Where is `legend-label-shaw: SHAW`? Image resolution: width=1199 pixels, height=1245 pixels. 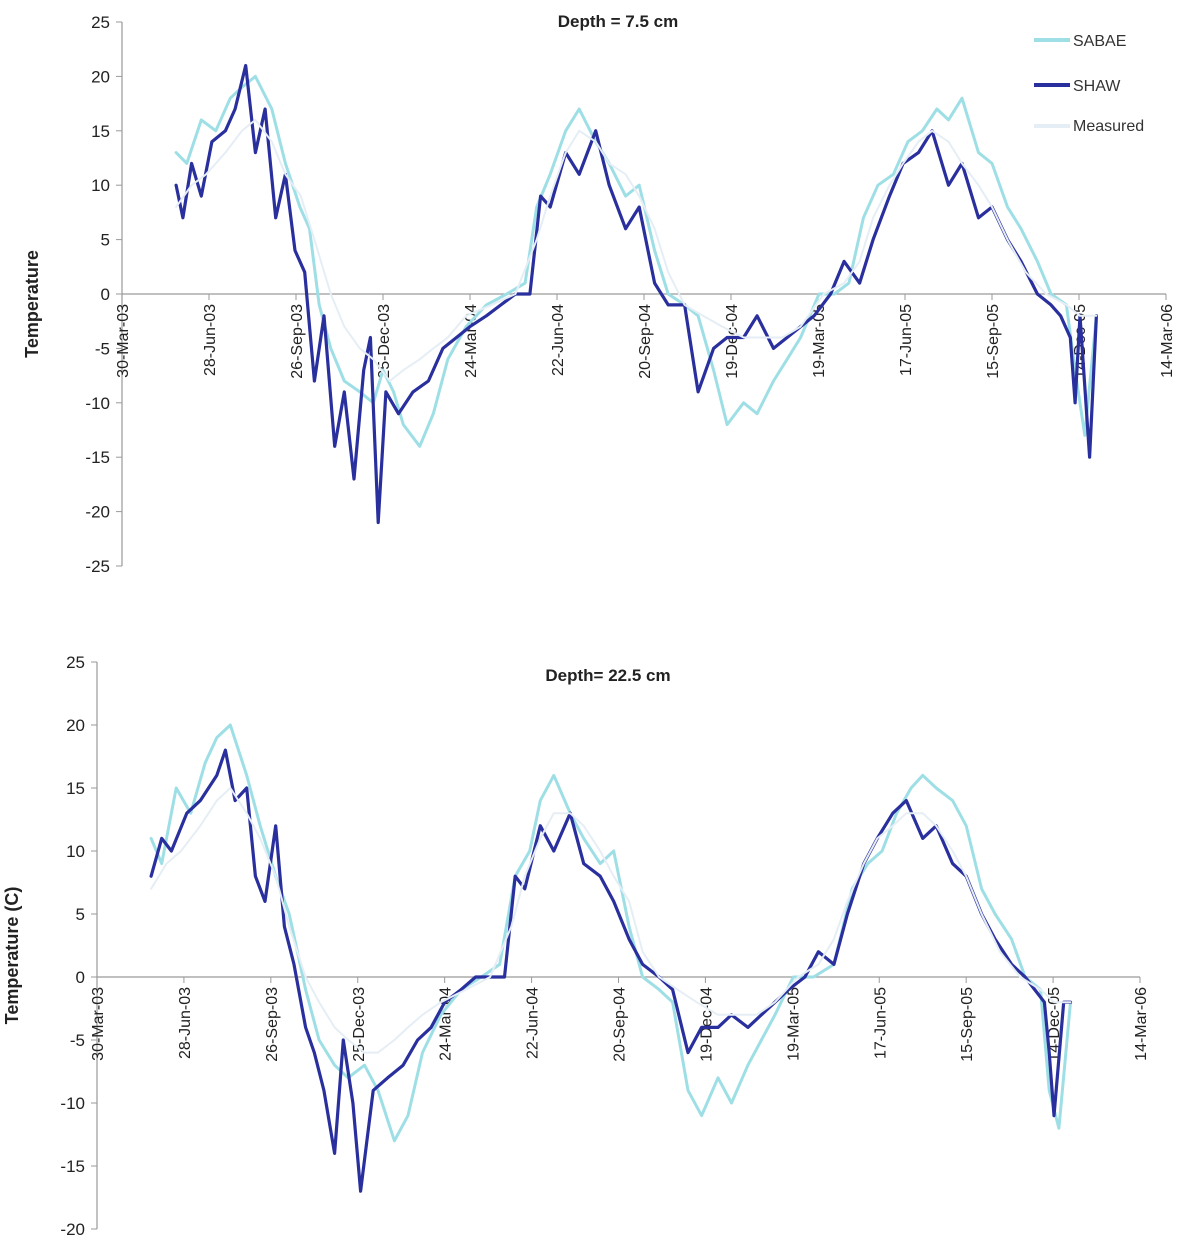 legend-label-shaw: SHAW is located at coordinates (1097, 86).